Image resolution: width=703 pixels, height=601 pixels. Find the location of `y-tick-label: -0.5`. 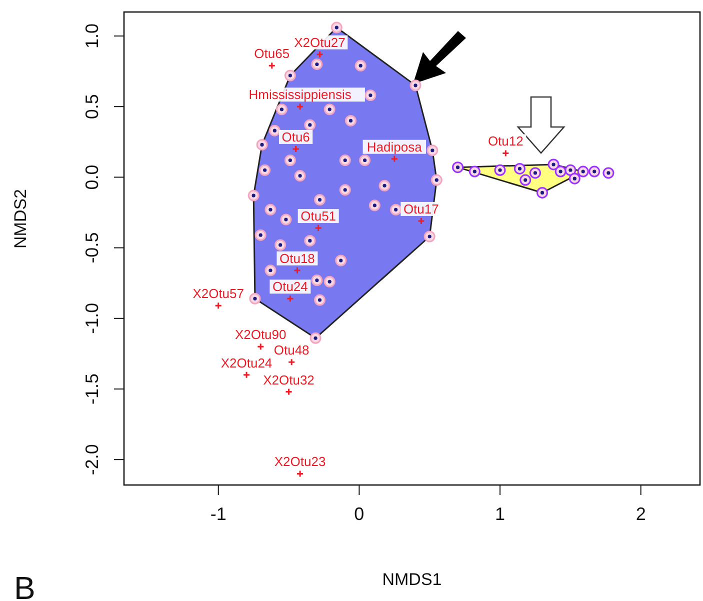

y-tick-label: -0.5 is located at coordinates (92, 248).